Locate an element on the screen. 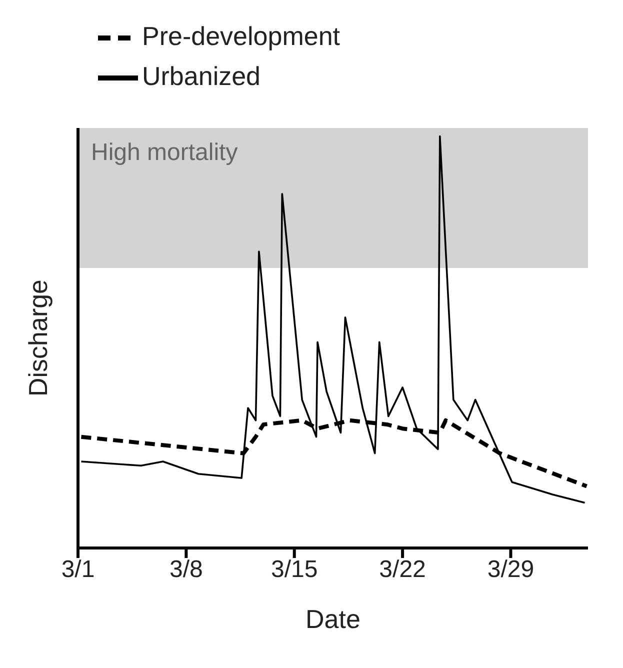 This screenshot has width=623, height=668. legend-label: Pre-development is located at coordinates (241, 35).